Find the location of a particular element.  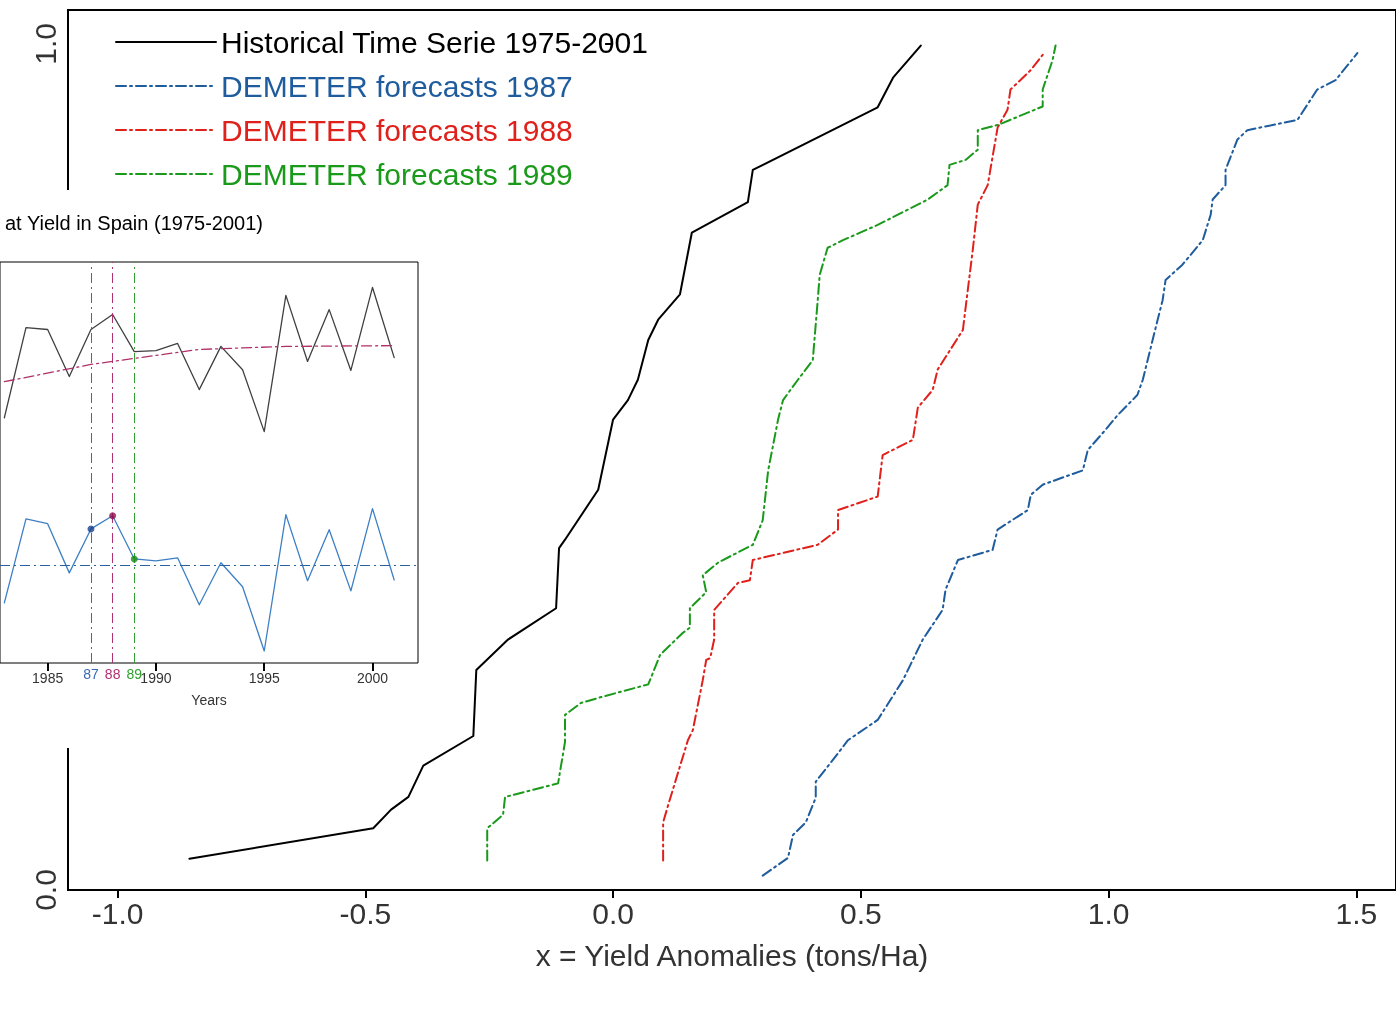

legend-label: Historical Time Serie 1975-2001 is located at coordinates (434, 42).